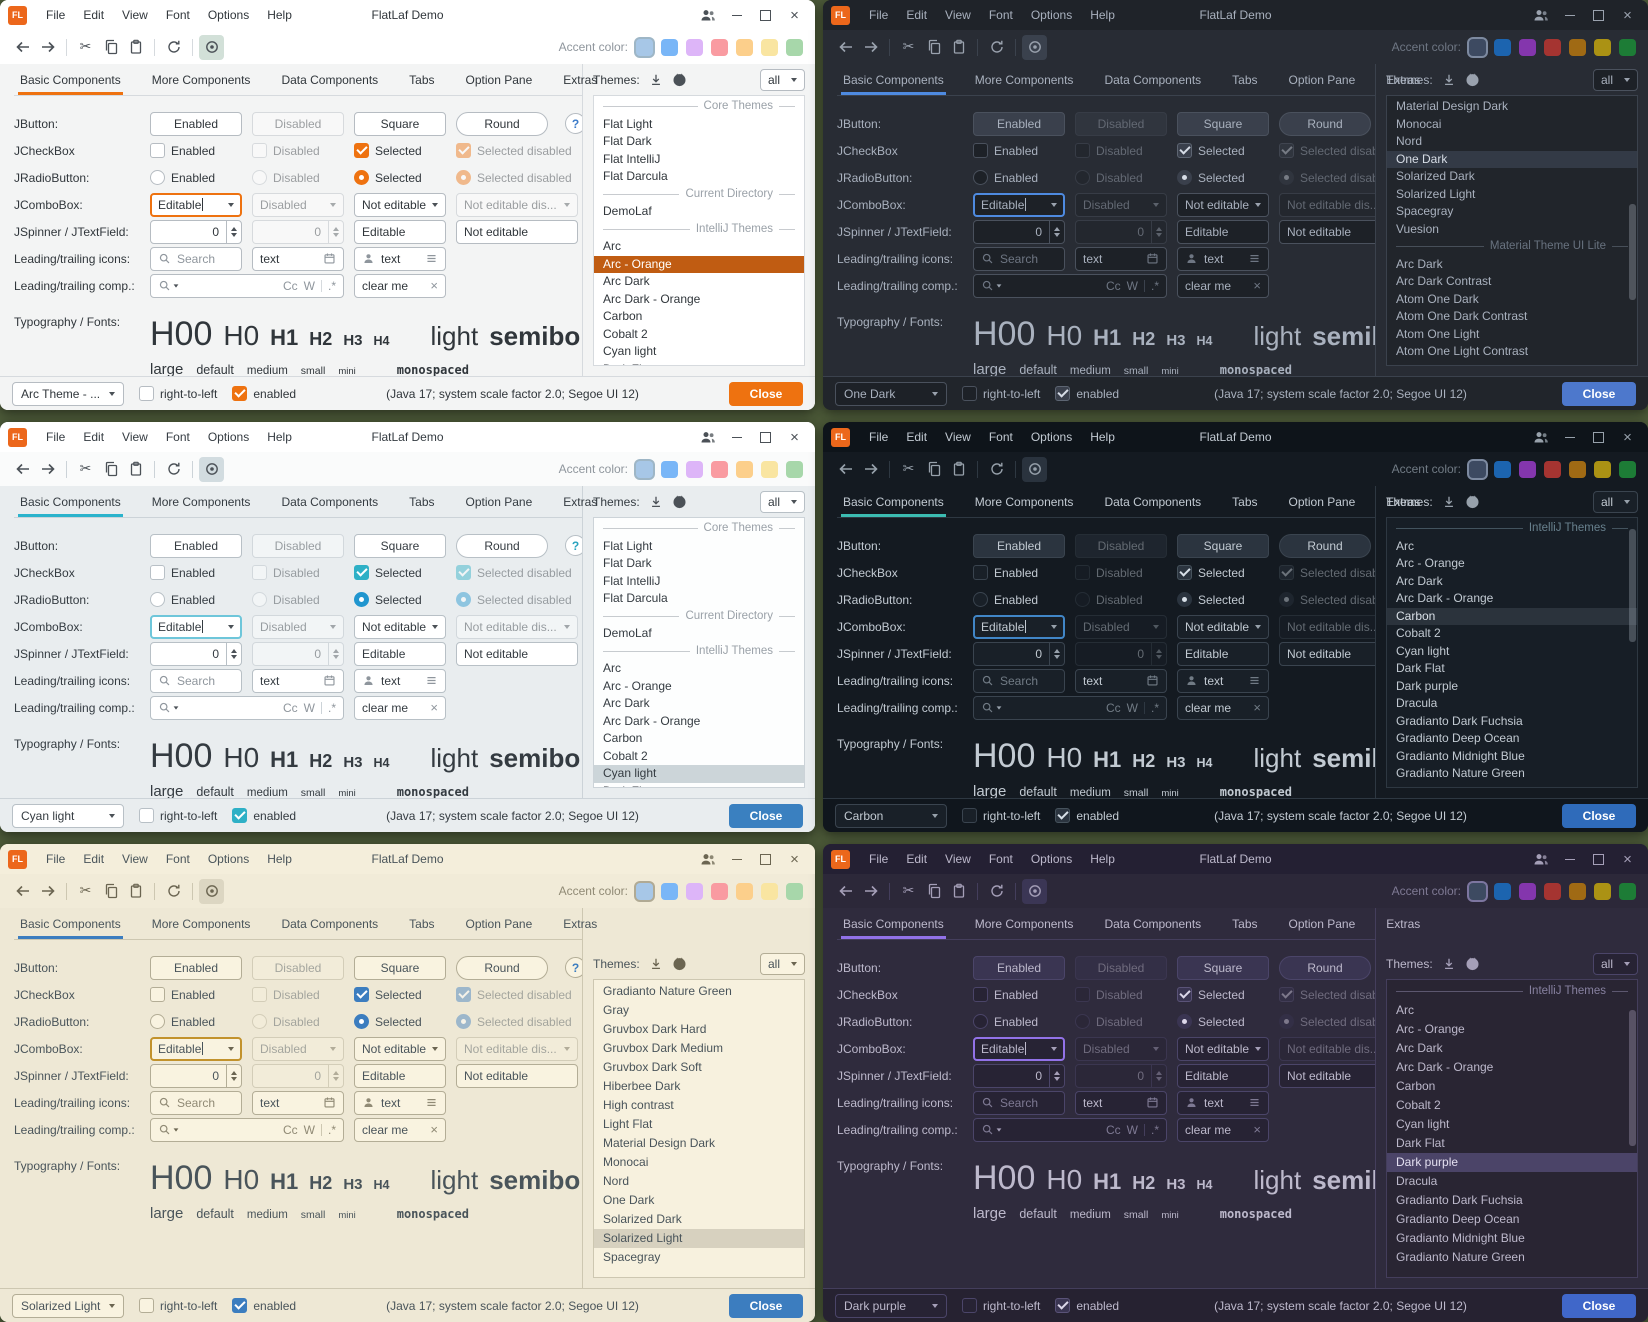  Describe the element at coordinates (1598, 859) in the screenshot. I see `maximize-button` at that location.